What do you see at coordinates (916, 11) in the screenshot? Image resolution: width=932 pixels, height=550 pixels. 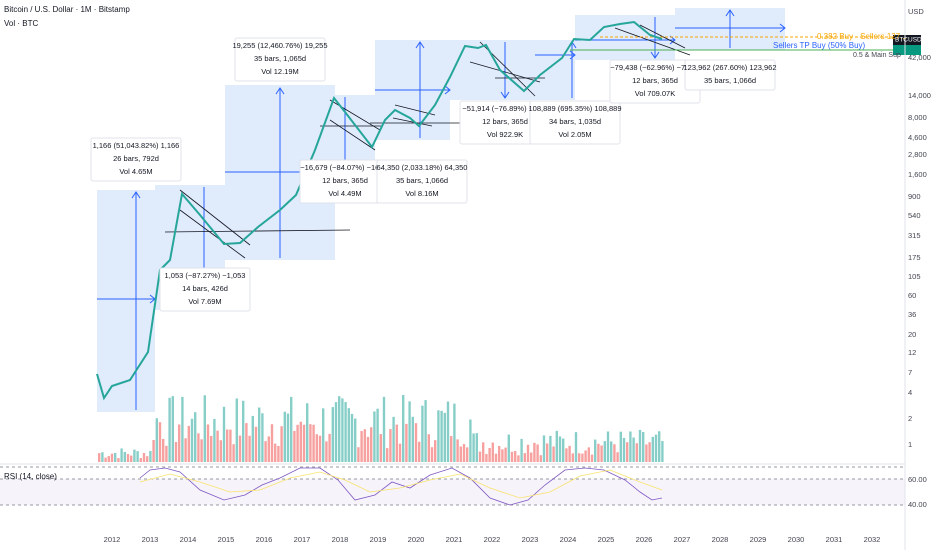 I see `currency: USD` at bounding box center [916, 11].